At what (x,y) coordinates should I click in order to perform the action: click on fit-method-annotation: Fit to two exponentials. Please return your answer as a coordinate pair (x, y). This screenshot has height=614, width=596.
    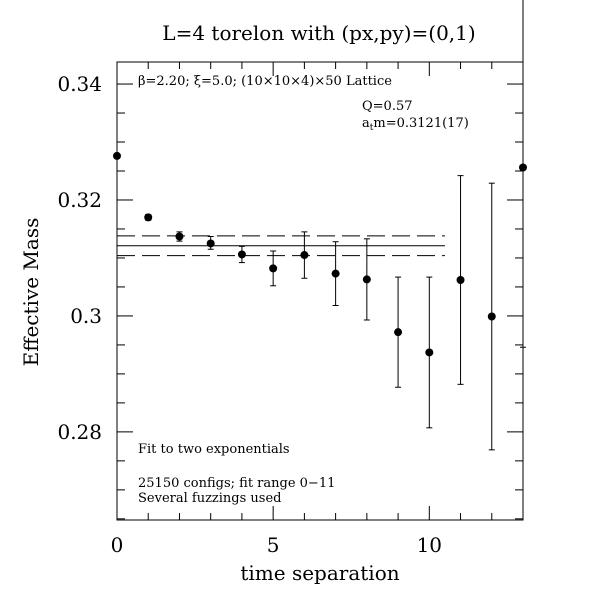
    Looking at the image, I should click on (214, 449).